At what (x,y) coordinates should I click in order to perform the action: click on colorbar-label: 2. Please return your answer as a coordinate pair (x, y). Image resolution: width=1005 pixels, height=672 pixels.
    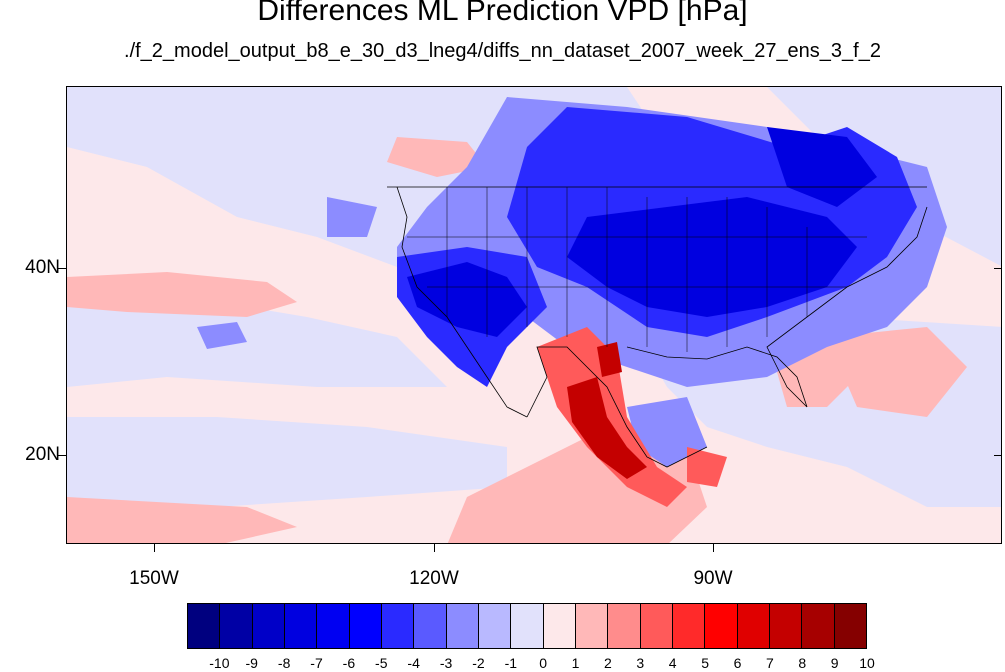
    Looking at the image, I should click on (608, 663).